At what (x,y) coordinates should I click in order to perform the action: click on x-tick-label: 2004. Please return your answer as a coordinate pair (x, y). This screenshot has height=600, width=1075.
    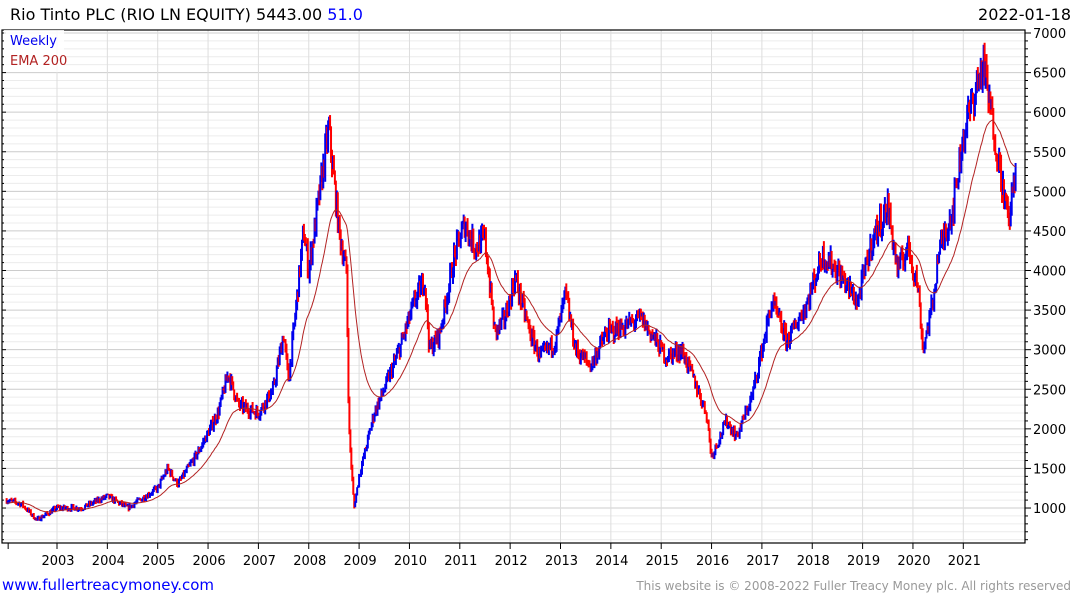
    Looking at the image, I should click on (108, 561).